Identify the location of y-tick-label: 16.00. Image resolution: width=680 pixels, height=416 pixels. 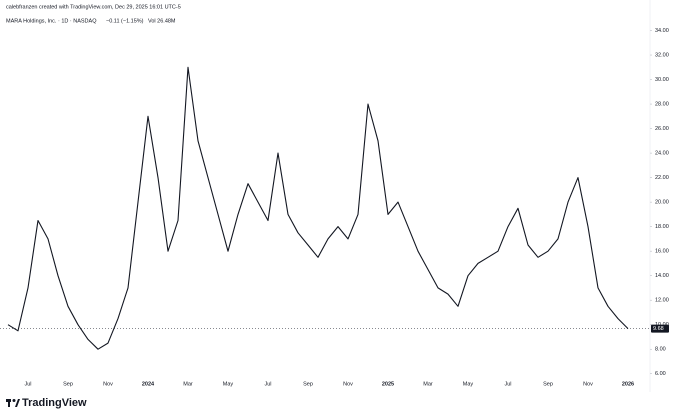
(662, 252).